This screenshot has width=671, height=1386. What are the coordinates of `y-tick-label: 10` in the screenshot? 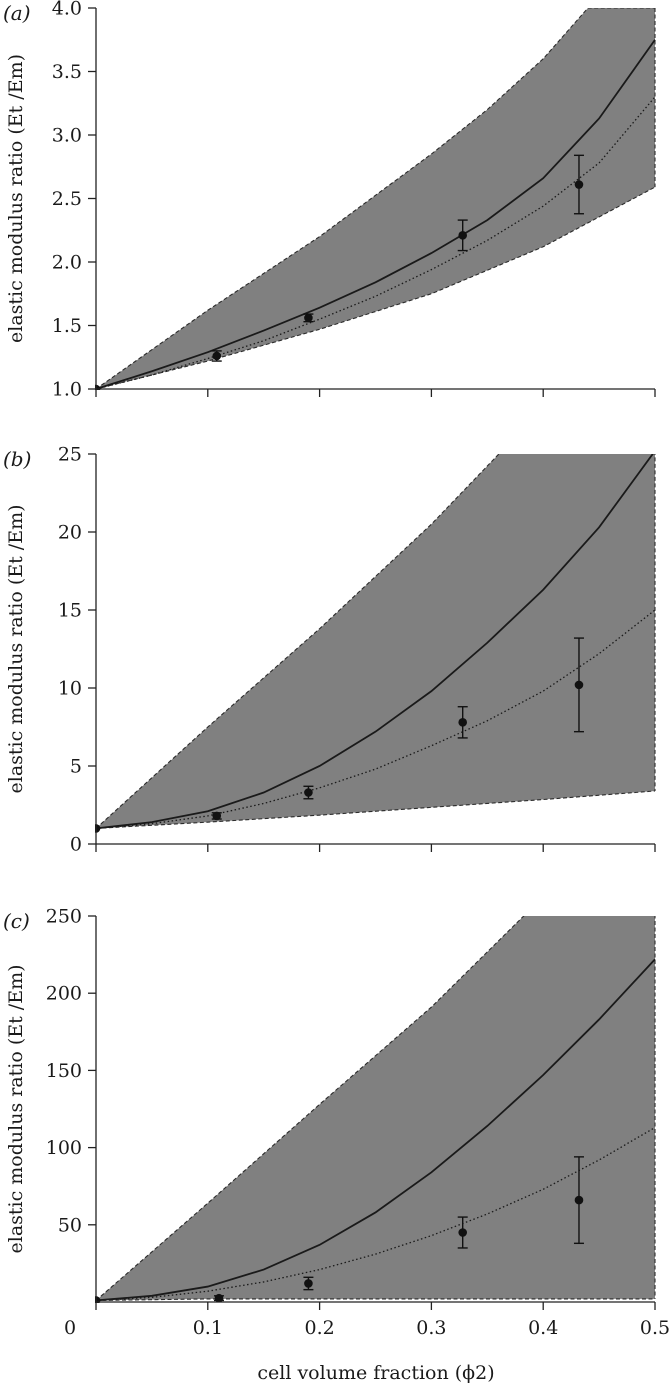 It's located at (70, 689).